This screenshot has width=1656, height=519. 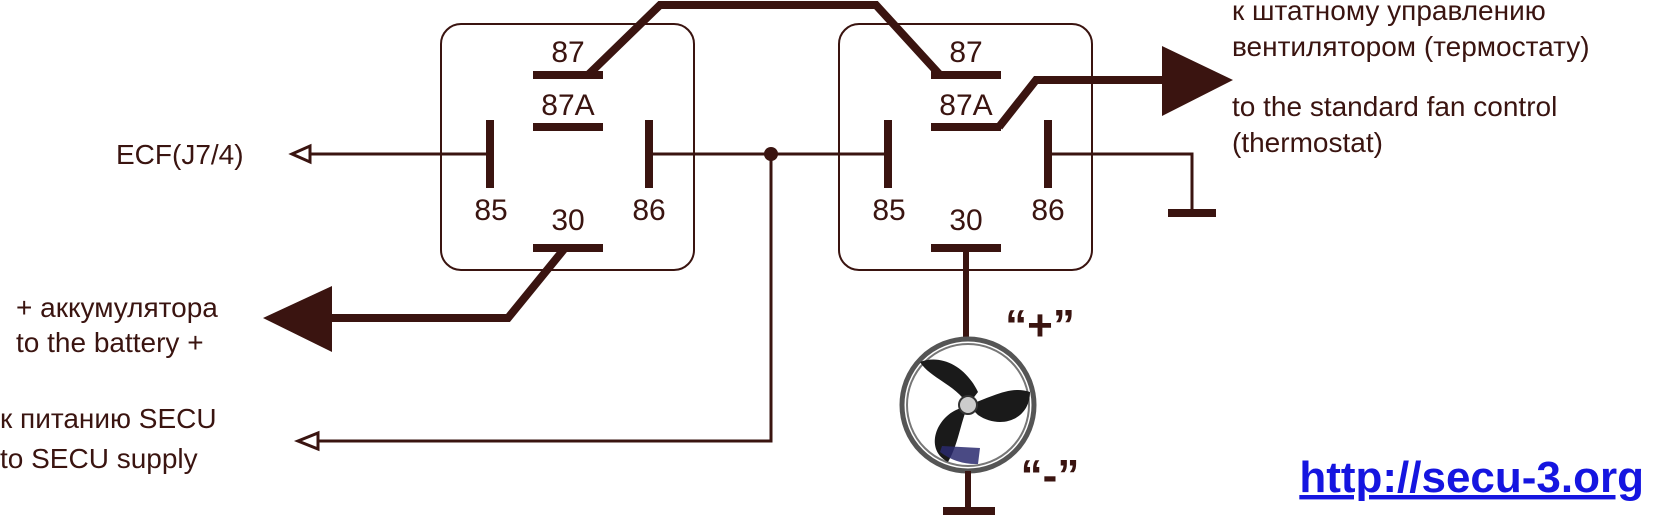 What do you see at coordinates (1123, 182) in the screenshot?
I see `wire-86-to-ground` at bounding box center [1123, 182].